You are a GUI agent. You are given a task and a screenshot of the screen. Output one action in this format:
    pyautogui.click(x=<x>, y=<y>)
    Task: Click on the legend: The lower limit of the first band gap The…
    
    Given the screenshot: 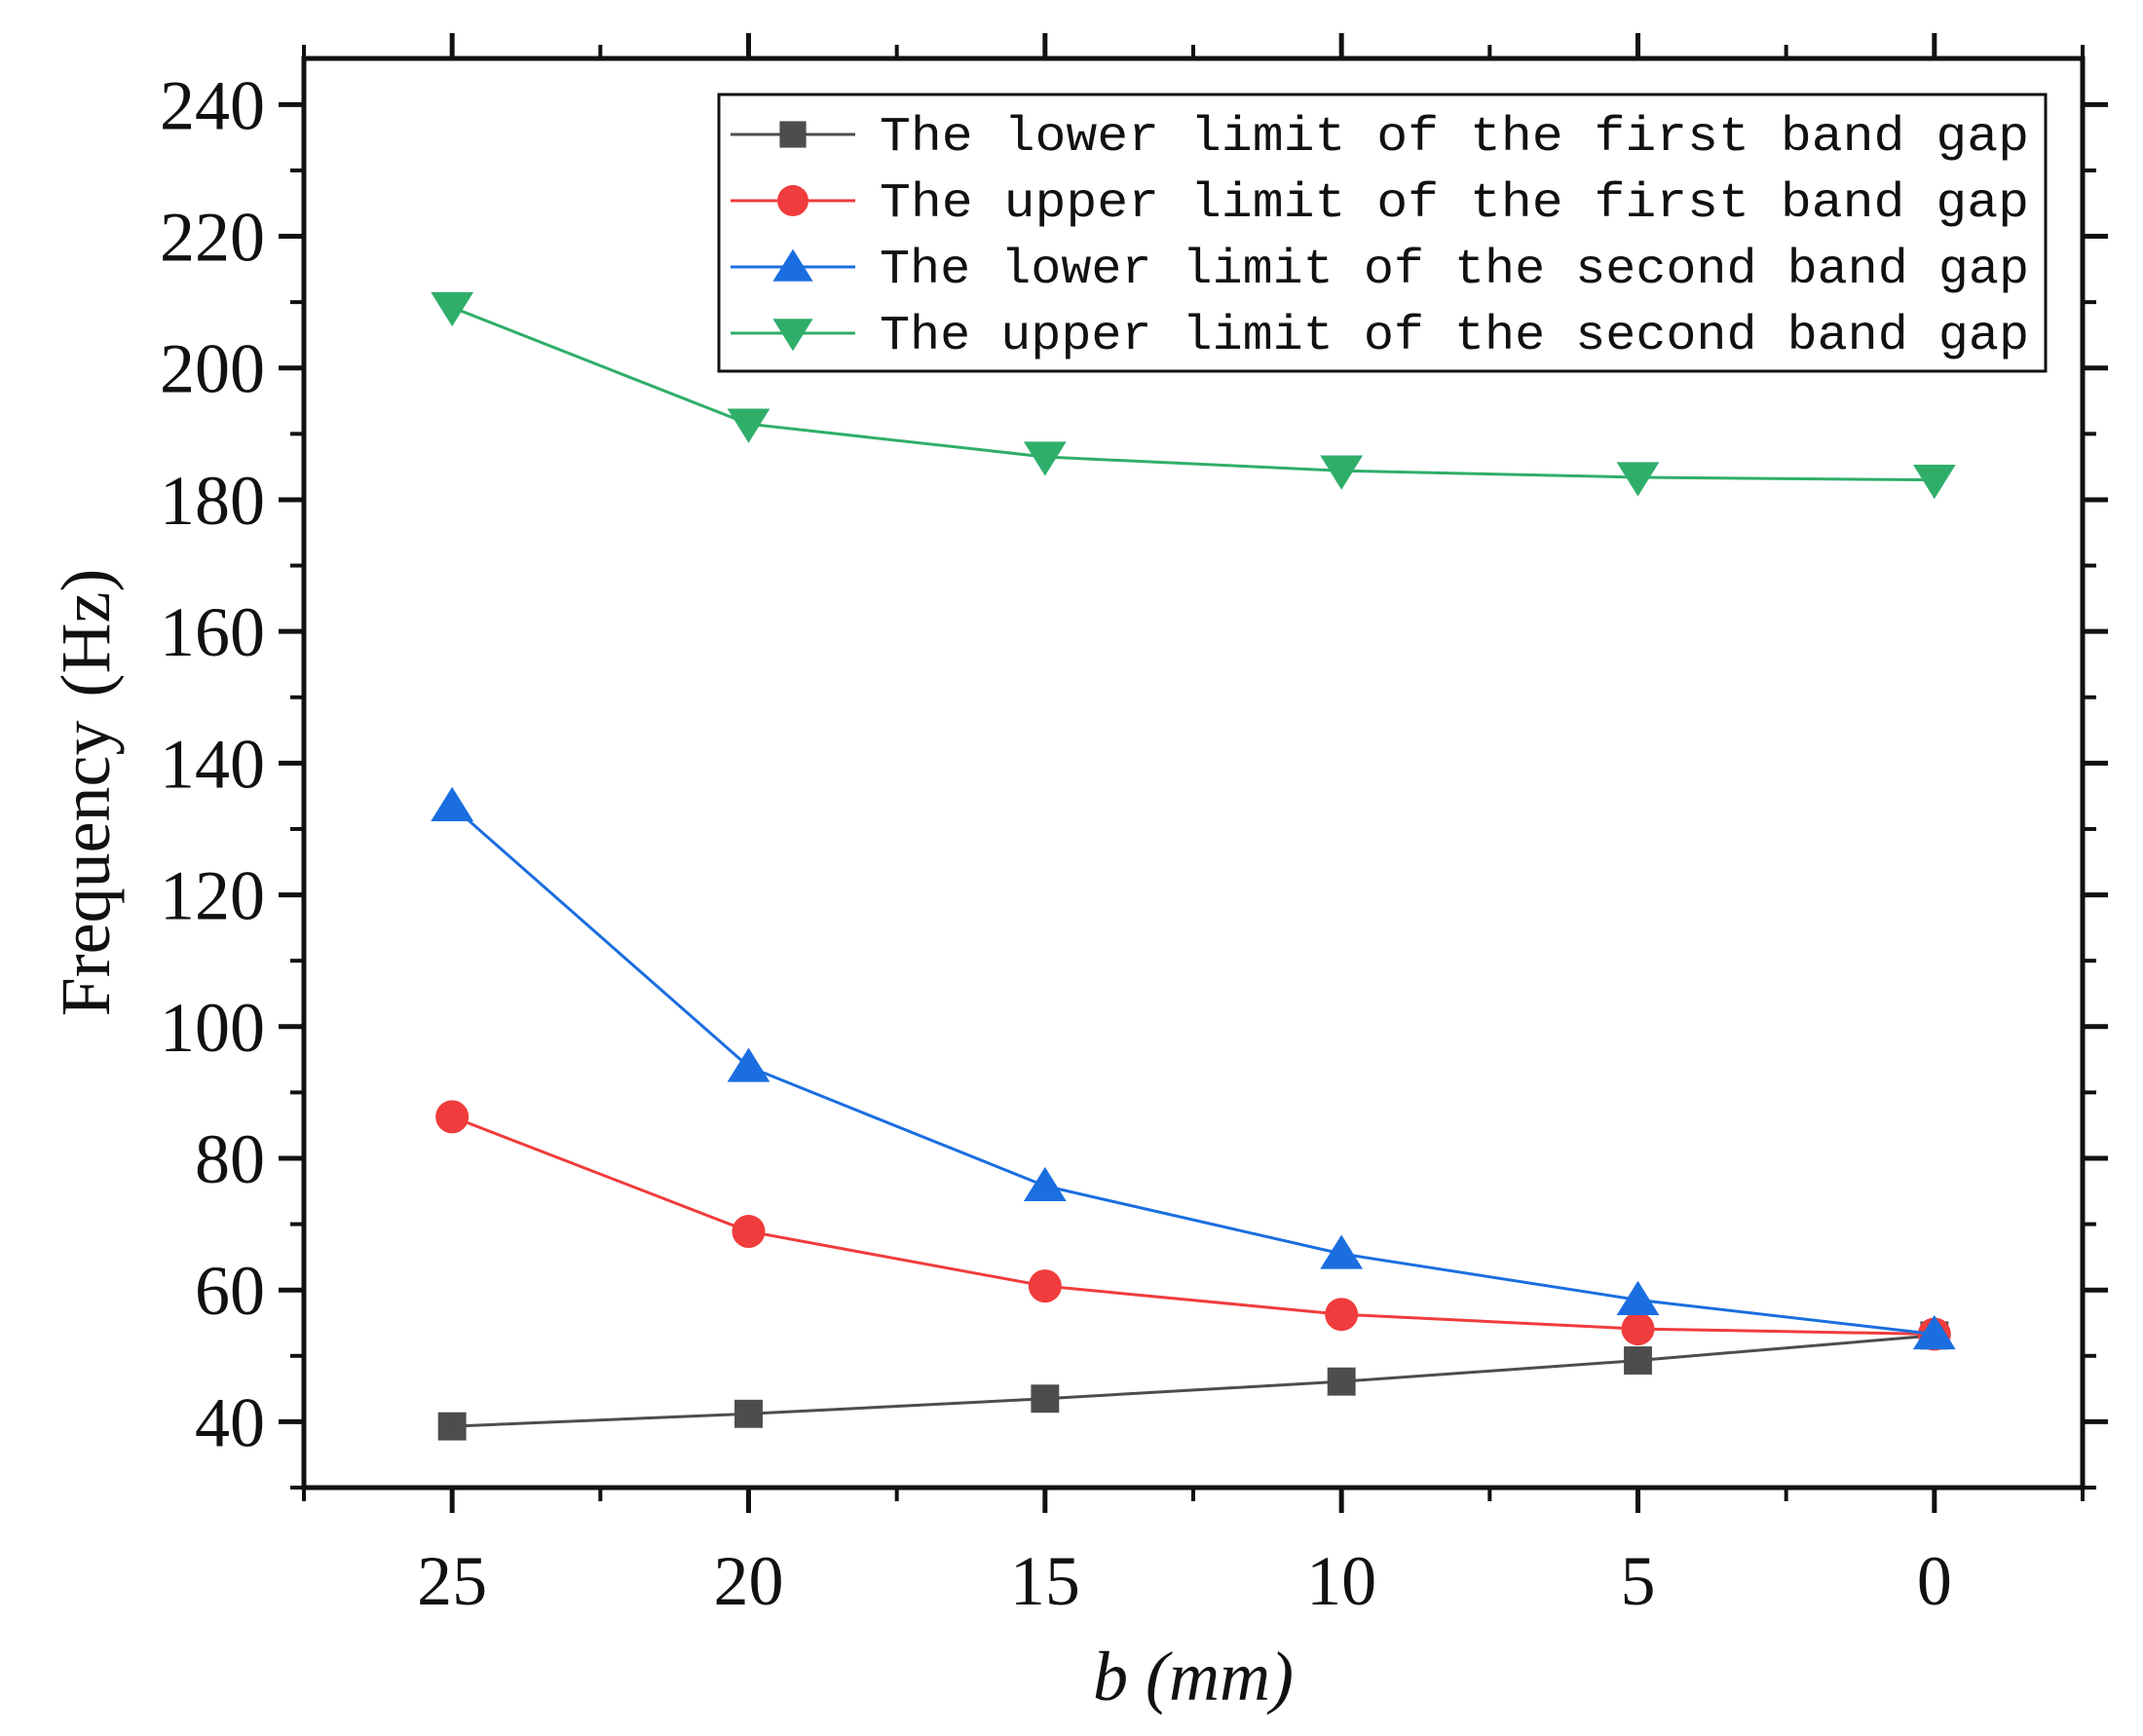 What is the action you would take?
    pyautogui.click(x=1382, y=233)
    